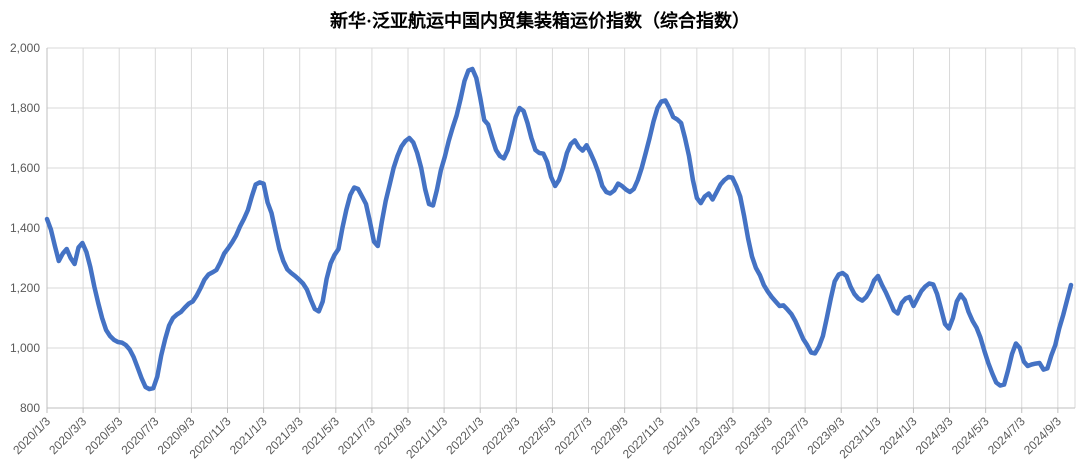 The height and width of the screenshot is (468, 1080). What do you see at coordinates (248, 435) in the screenshot?
I see `x-tick-label: 2021/1/3` at bounding box center [248, 435].